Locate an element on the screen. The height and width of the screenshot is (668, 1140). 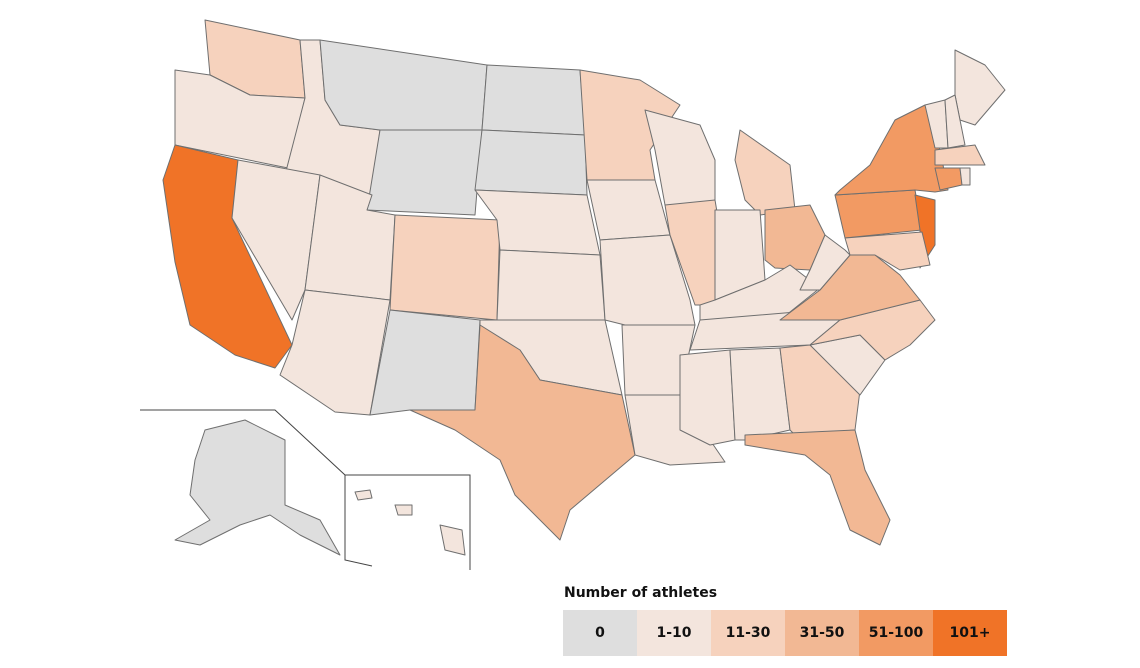
legend-label: 101+ is located at coordinates (970, 633).